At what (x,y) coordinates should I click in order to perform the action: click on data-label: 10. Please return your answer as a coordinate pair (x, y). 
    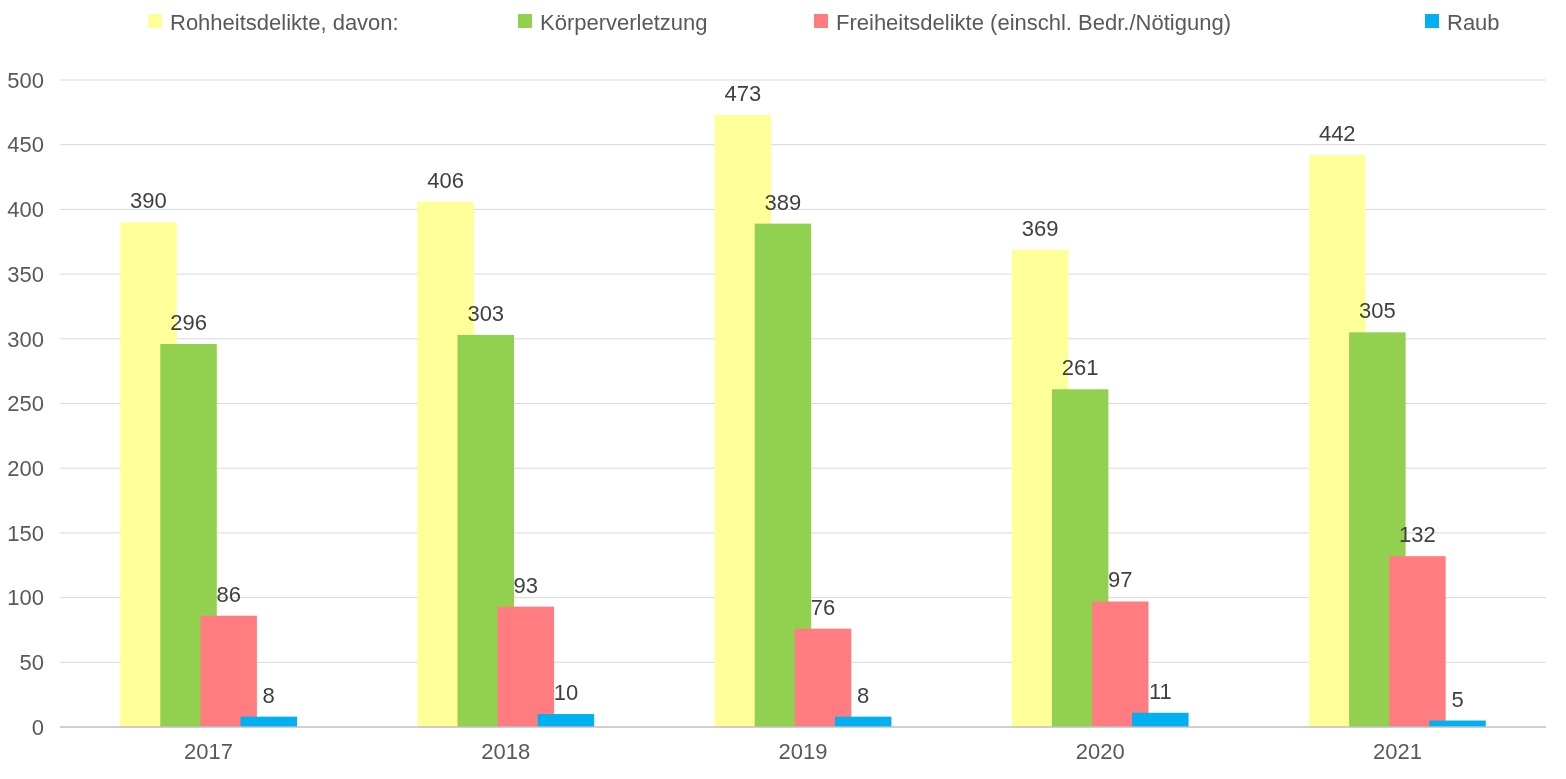
    Looking at the image, I should click on (566, 693).